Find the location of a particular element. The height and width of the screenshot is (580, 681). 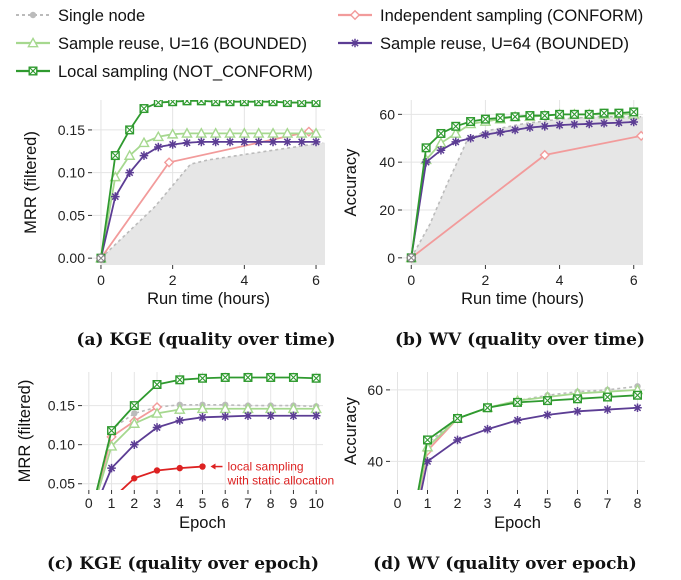

data-point-static-shape is located at coordinates (202, 466).